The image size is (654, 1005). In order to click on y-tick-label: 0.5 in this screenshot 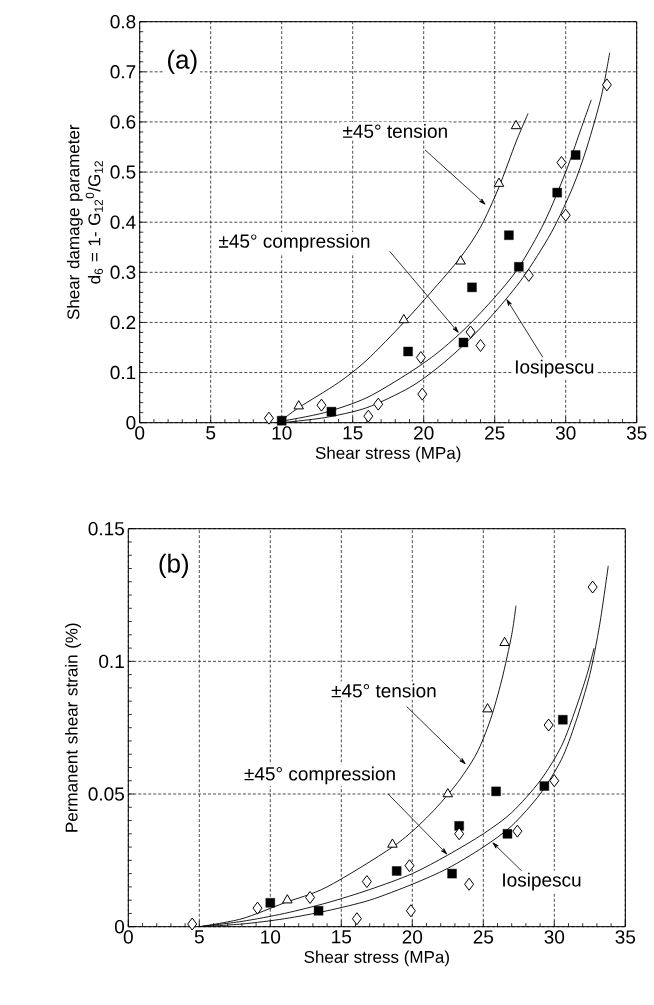, I will do `click(123, 172)`.